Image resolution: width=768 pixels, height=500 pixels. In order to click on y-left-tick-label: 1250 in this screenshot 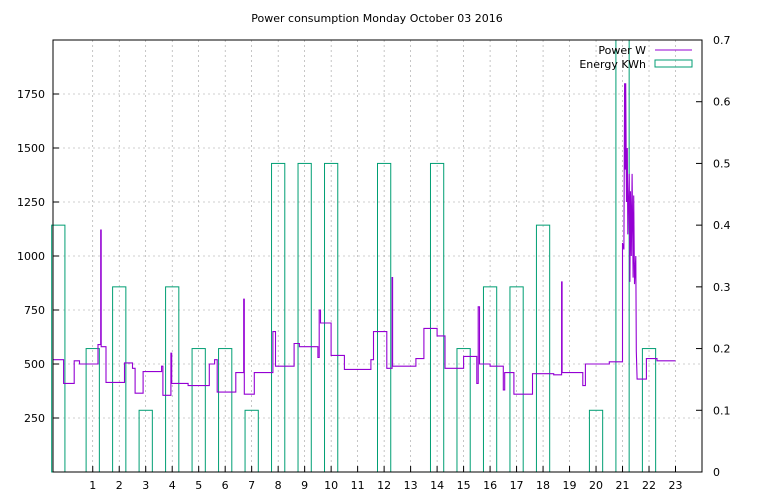, I will do `click(31, 202)`.